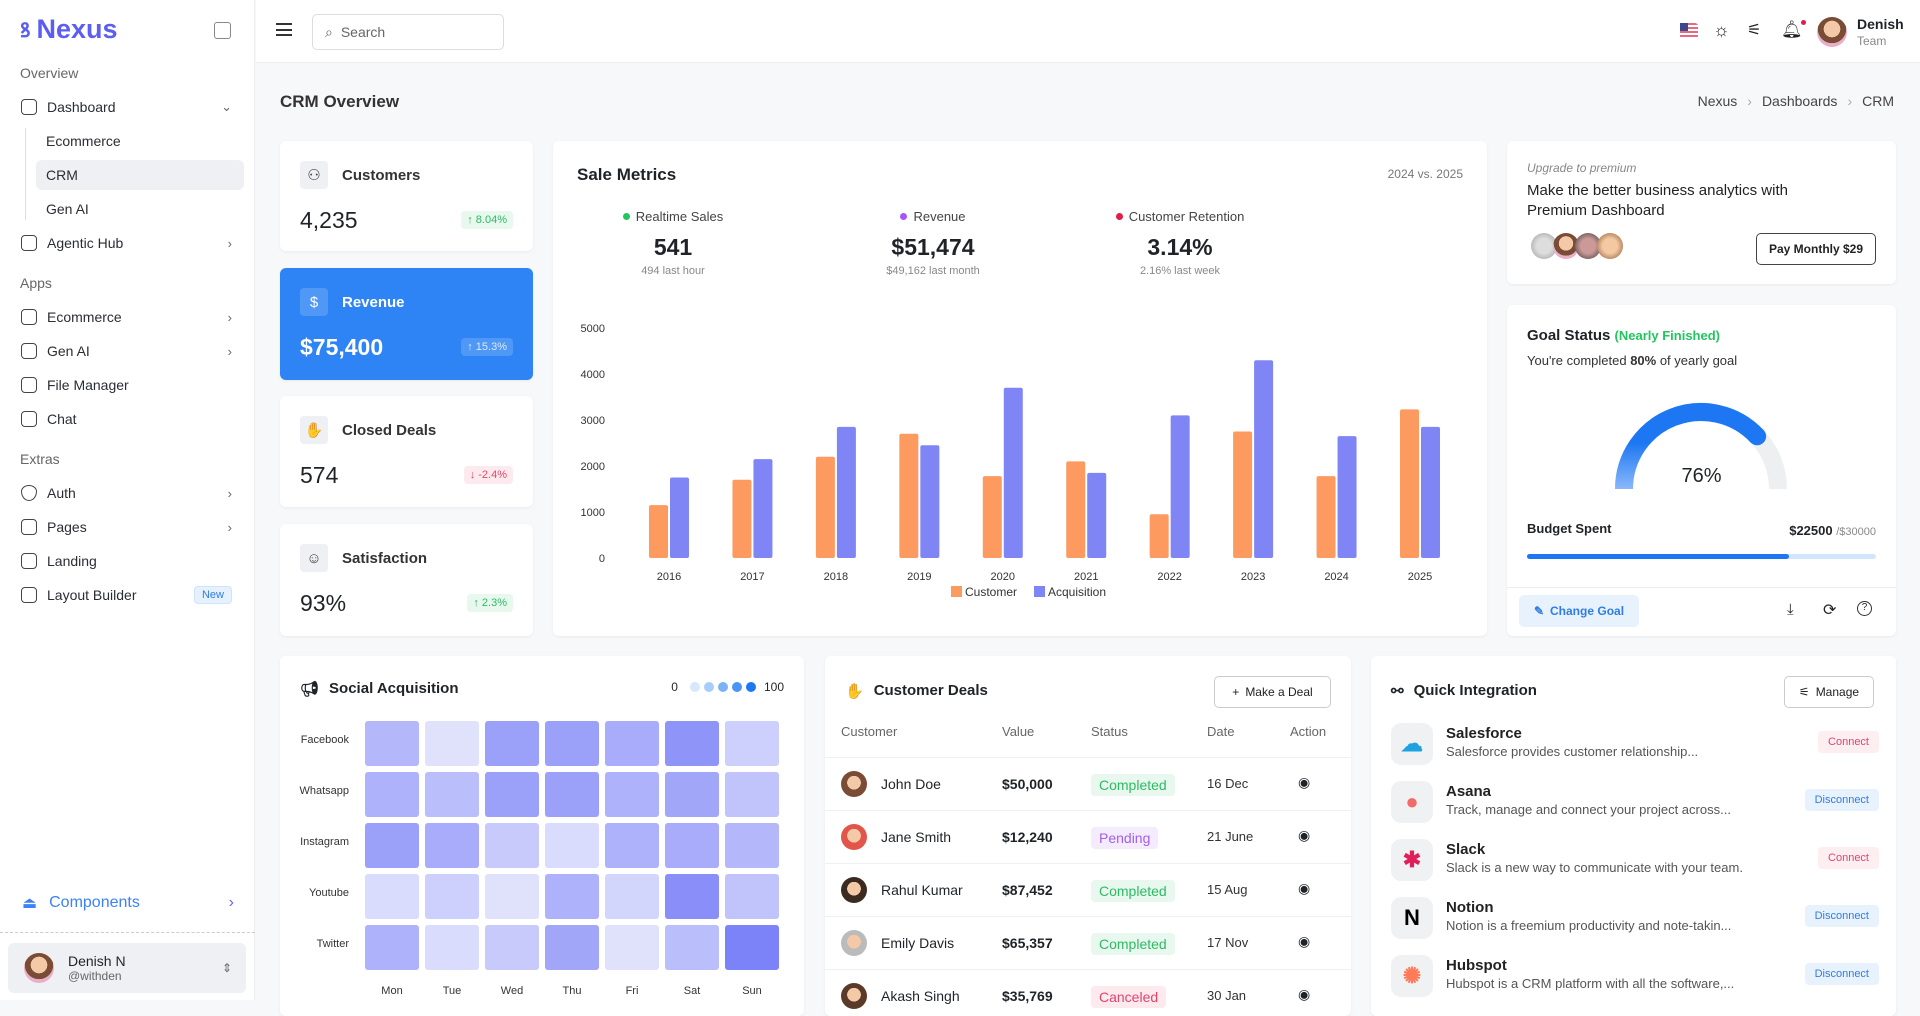 The width and height of the screenshot is (1920, 1016). Describe the element at coordinates (128, 317) in the screenshot. I see `sidebar-item-ecommerce: Ecommerce ›` at that location.